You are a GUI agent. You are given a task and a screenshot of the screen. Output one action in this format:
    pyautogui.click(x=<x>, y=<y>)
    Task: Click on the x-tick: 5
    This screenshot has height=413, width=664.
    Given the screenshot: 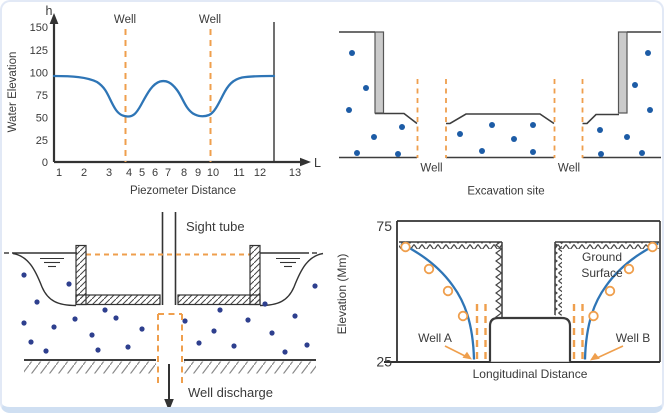 What is the action you would take?
    pyautogui.click(x=142, y=173)
    